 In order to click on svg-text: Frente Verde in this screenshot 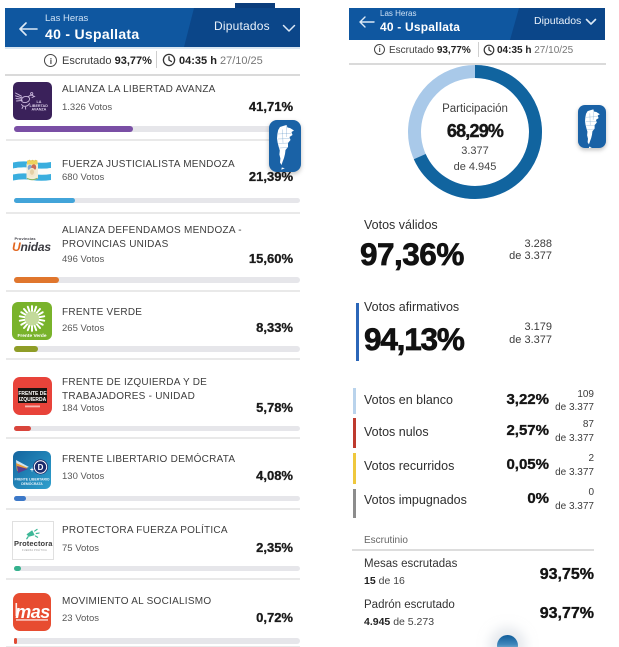, I will do `click(31, 336)`.